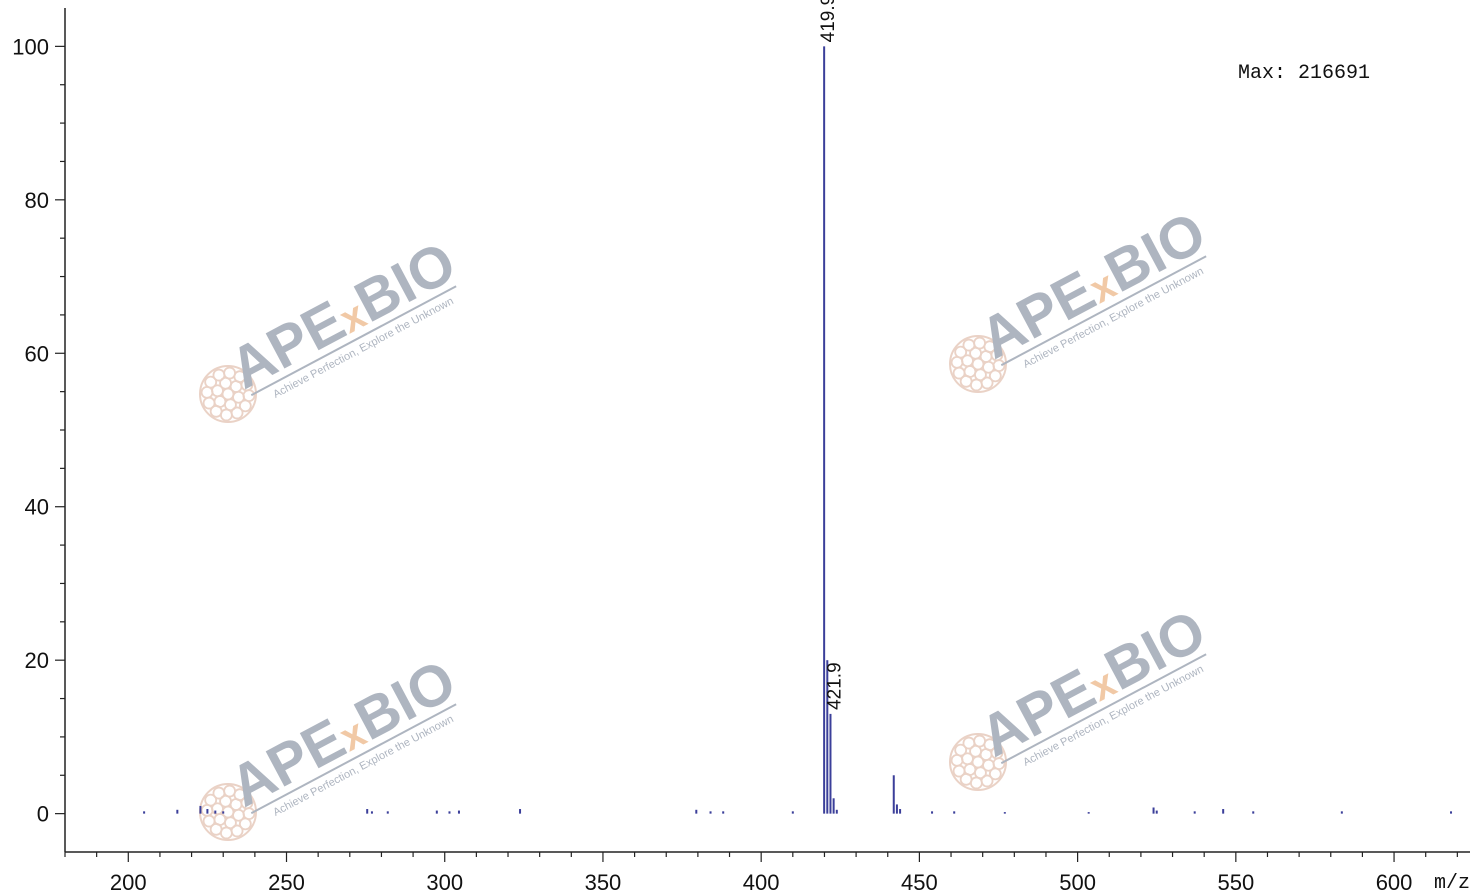  I want to click on y-tick-label: 60, so click(37, 353).